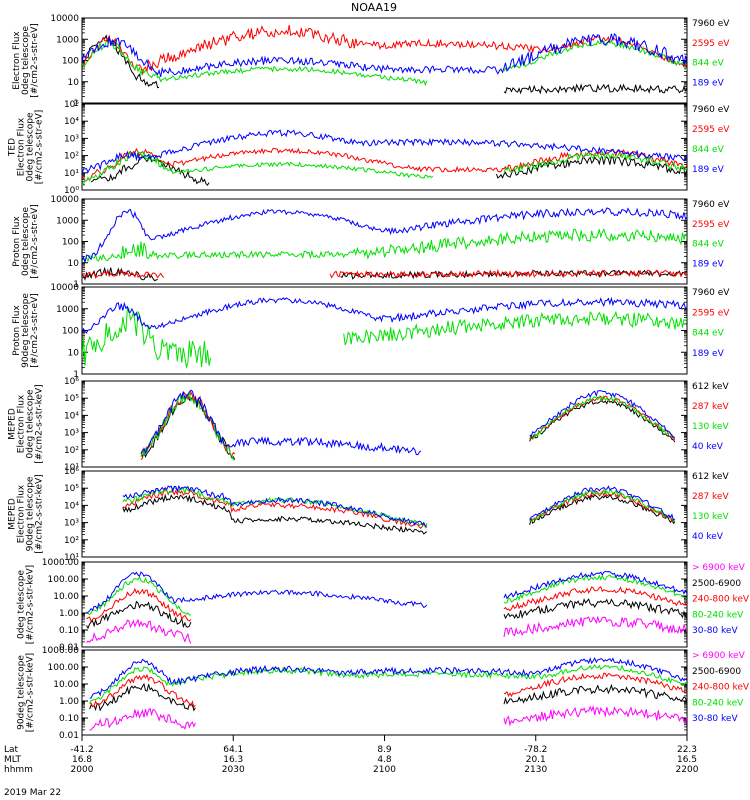 The width and height of the screenshot is (750, 800). I want to click on x-tick-label: 22.3, so click(687, 750).